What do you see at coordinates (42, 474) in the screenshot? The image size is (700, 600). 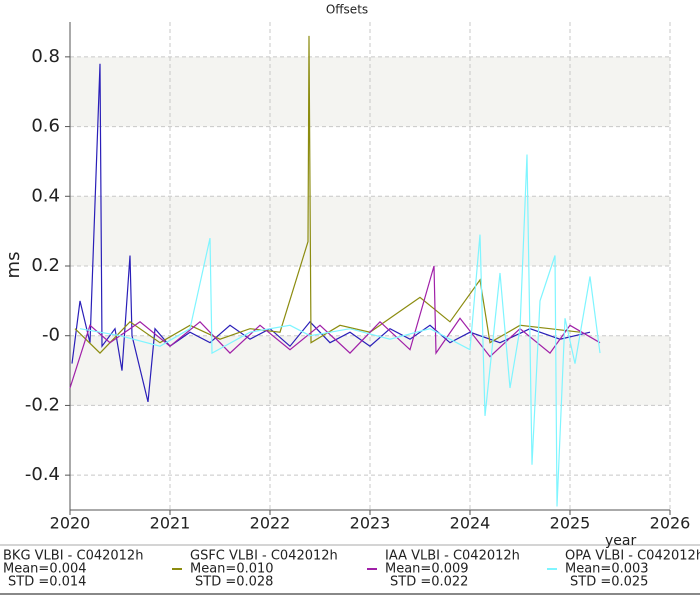 I see `y-tick-label: -0.4` at bounding box center [42, 474].